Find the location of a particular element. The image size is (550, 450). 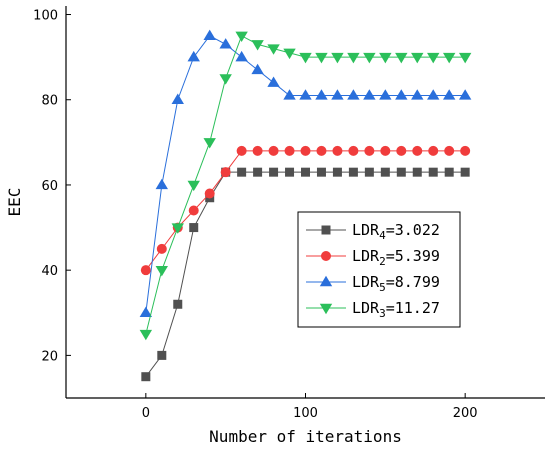

y-tick-label: 60 is located at coordinates (49, 186).